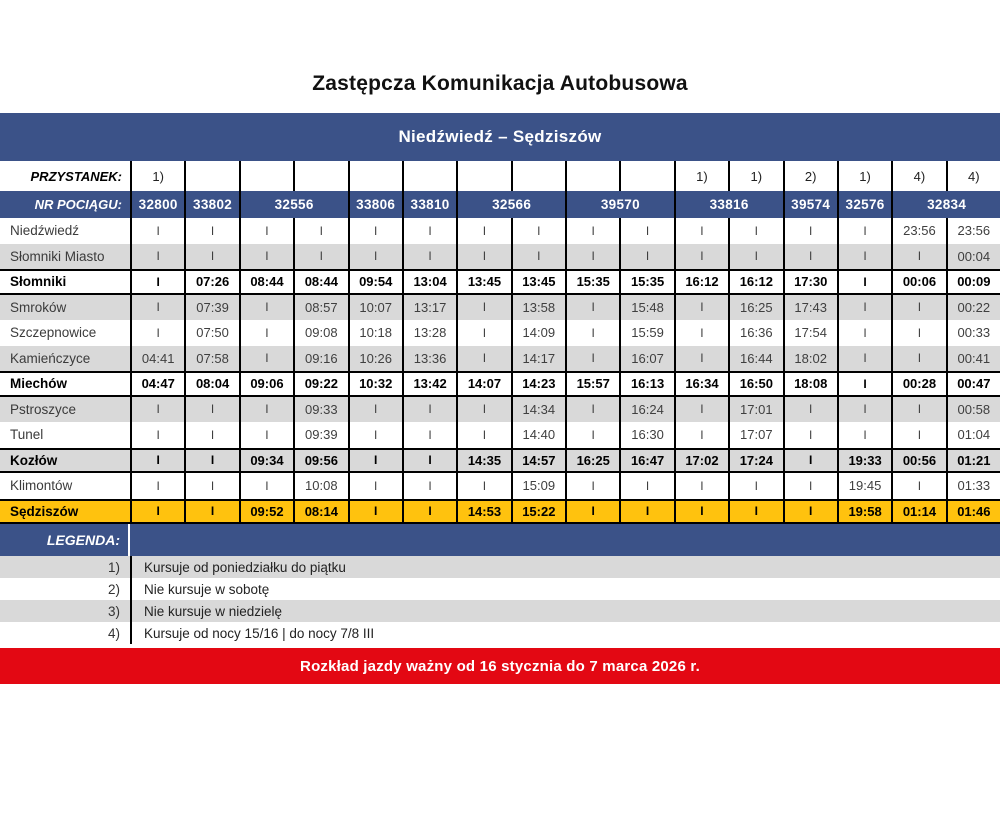 The width and height of the screenshot is (1000, 834). I want to click on time-cell: 17:24, so click(755, 460).